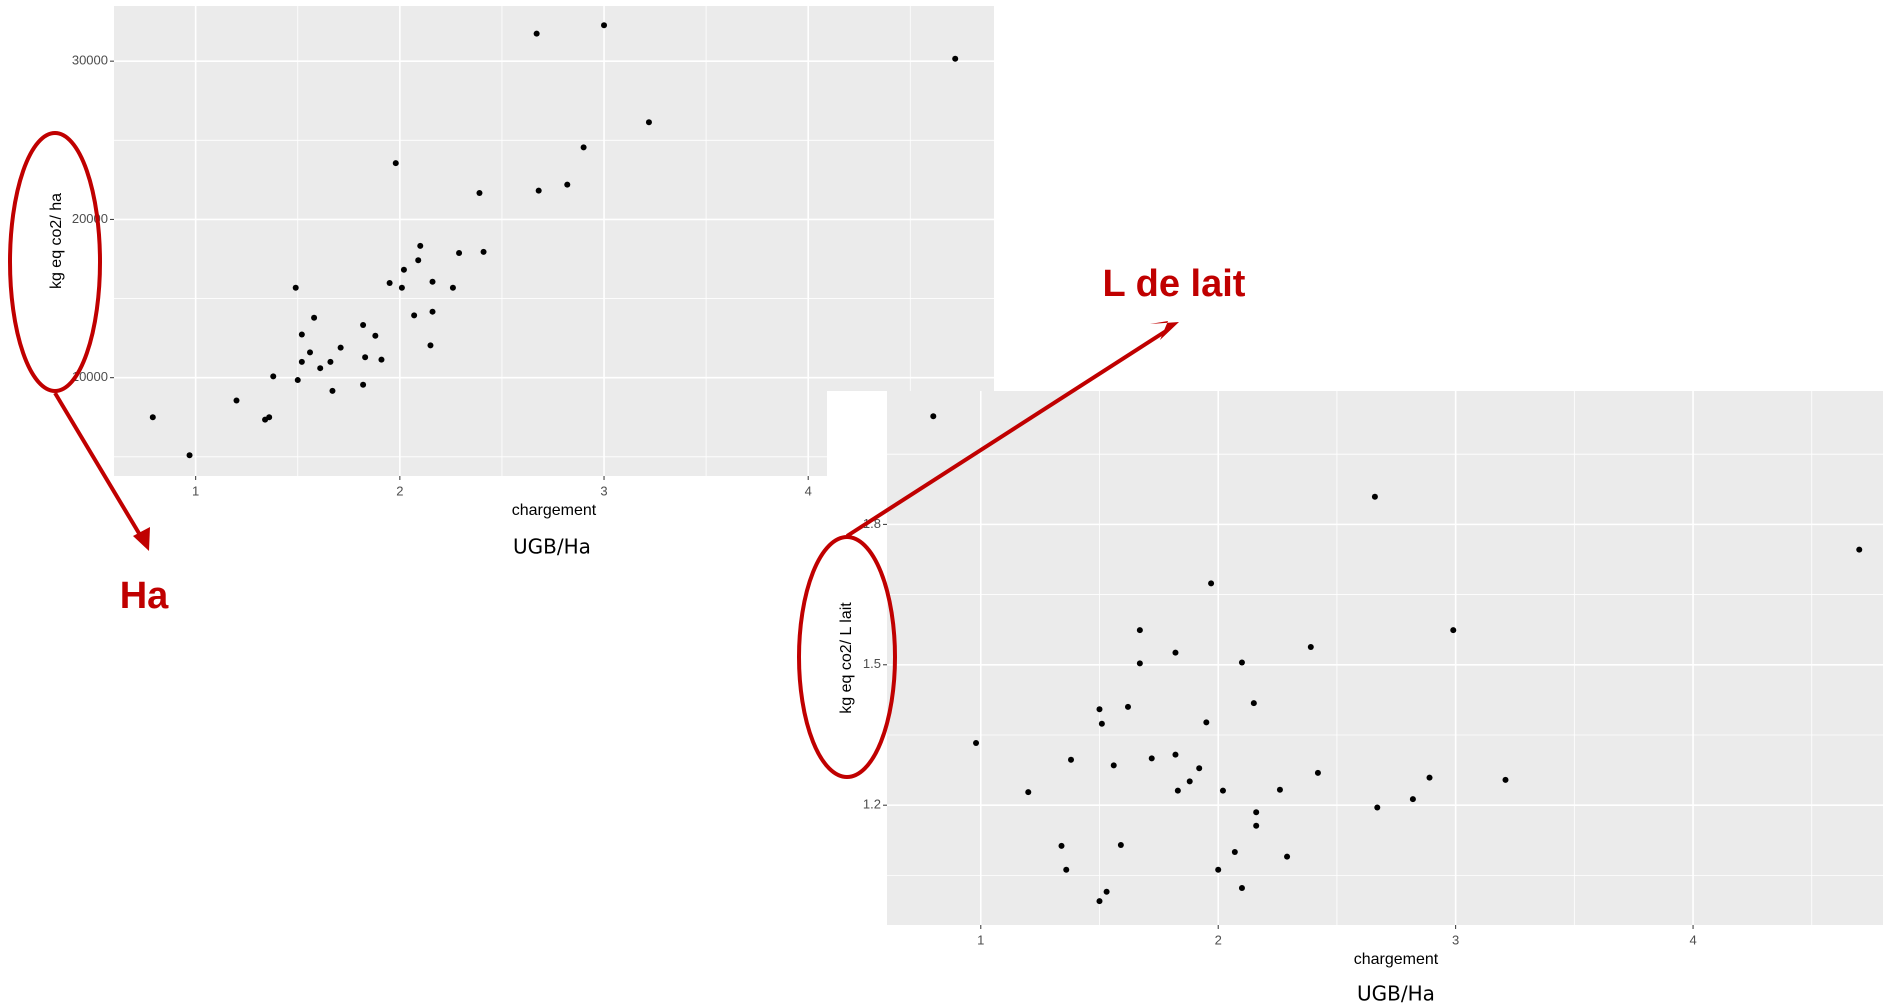 Image resolution: width=1883 pixels, height=1008 pixels. Describe the element at coordinates (56, 241) in the screenshot. I see `y-axis-title: kg eq co2/ ha` at that location.